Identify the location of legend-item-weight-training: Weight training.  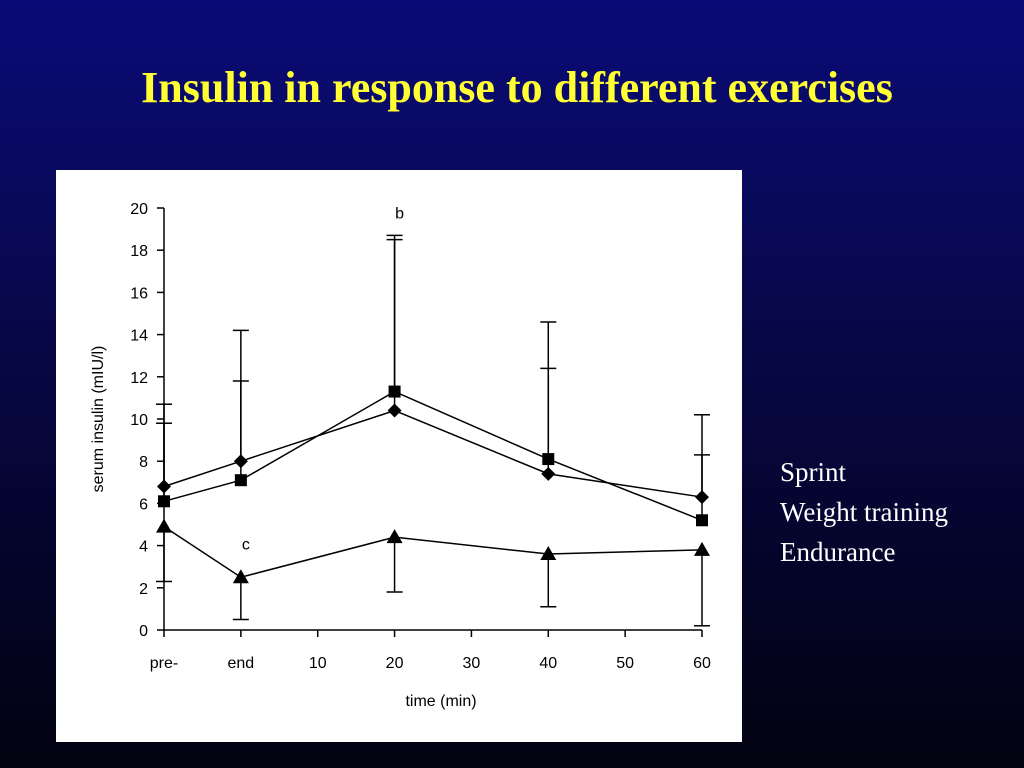
(864, 512).